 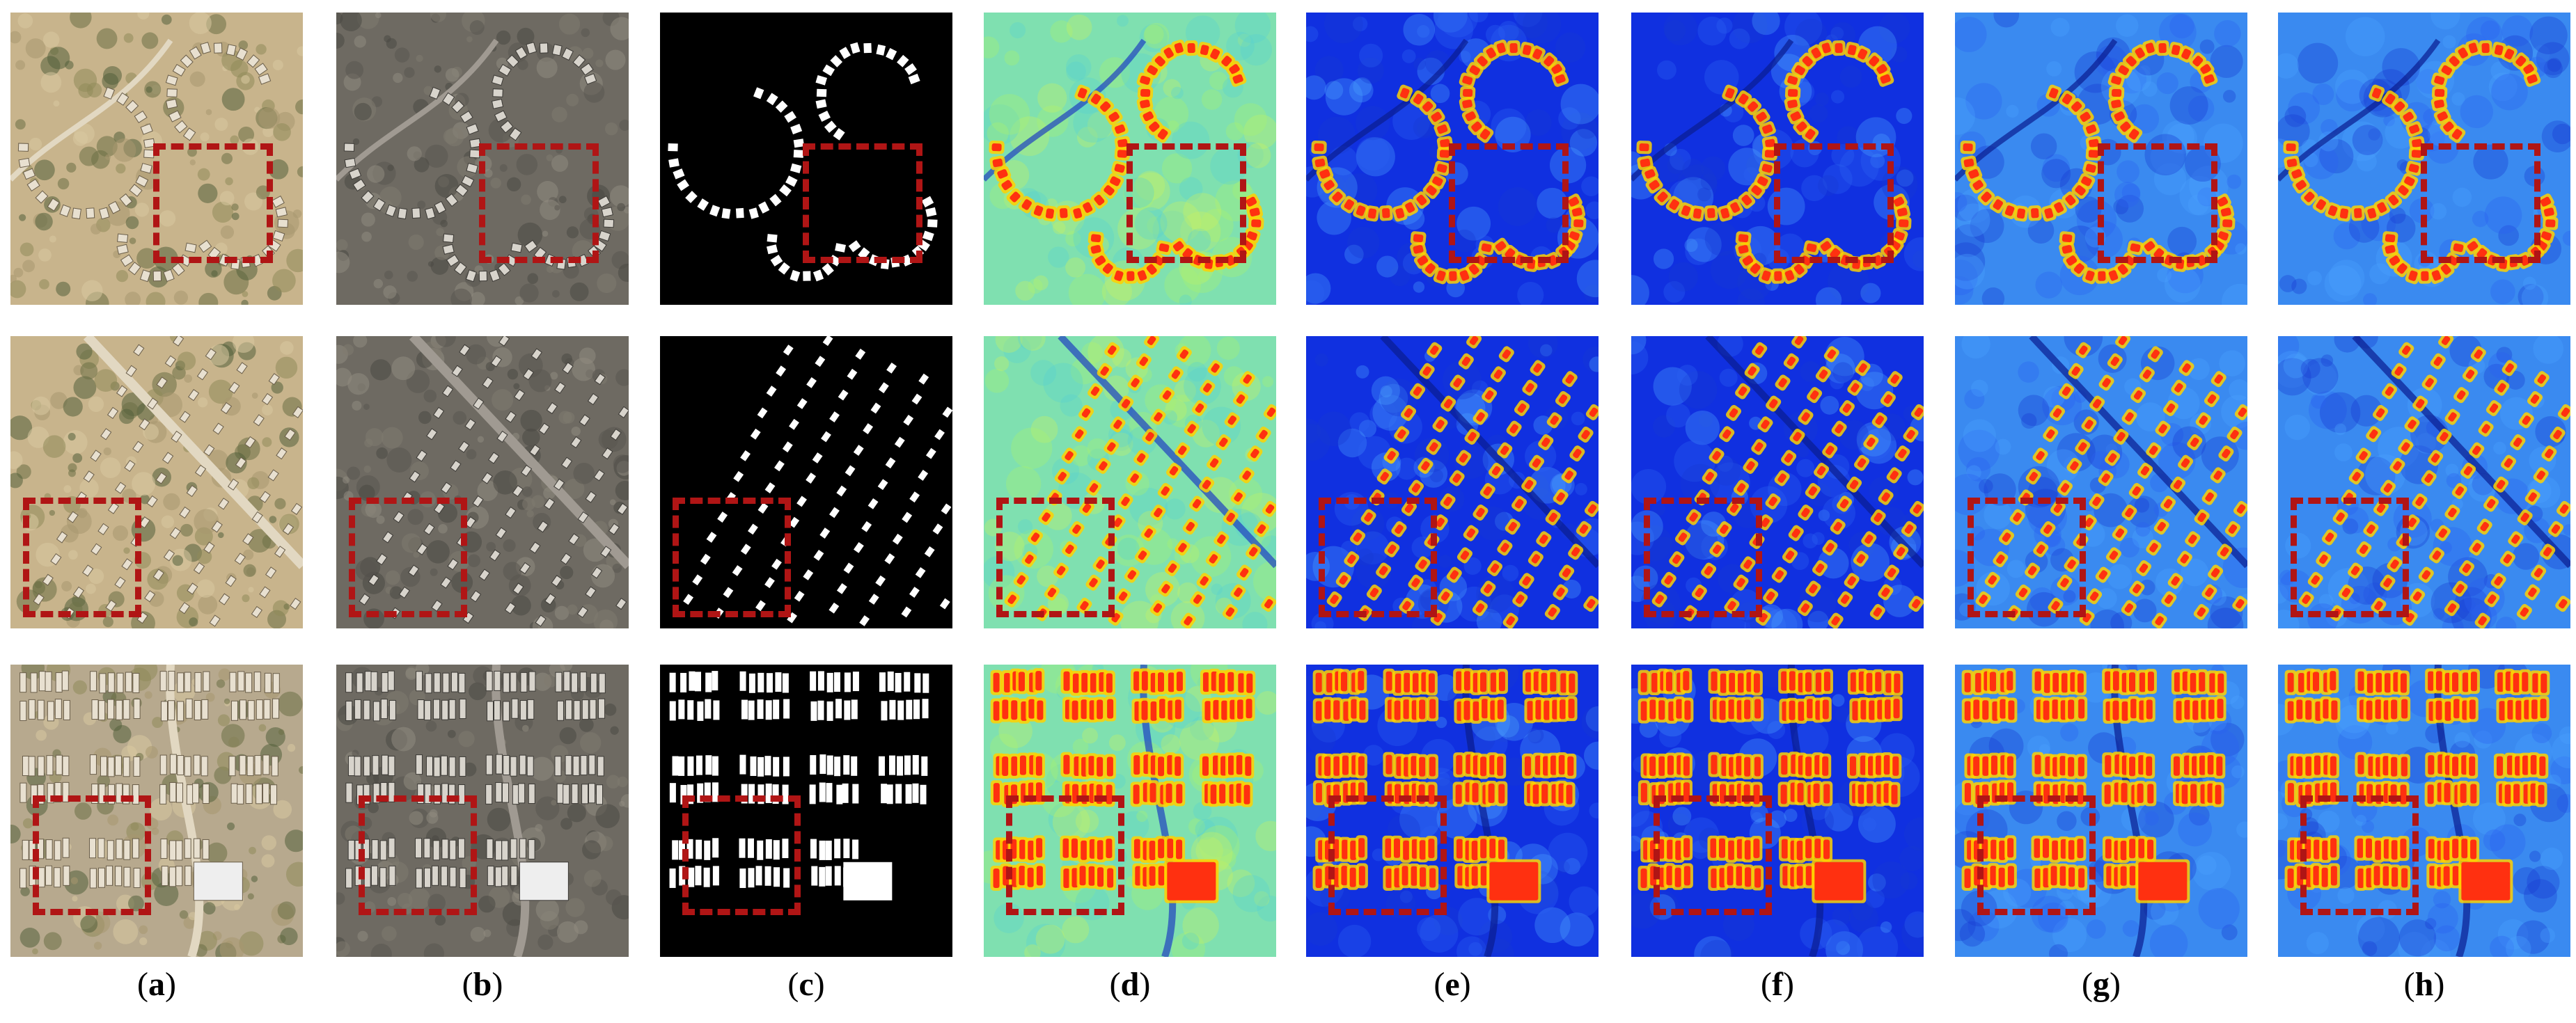 What do you see at coordinates (2101, 482) in the screenshot?
I see `heatmap-light-image` at bounding box center [2101, 482].